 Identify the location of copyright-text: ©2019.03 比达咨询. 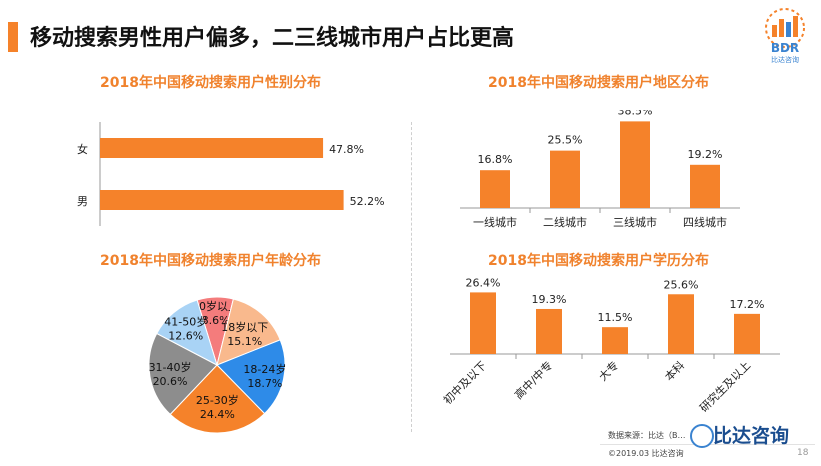
(646, 453).